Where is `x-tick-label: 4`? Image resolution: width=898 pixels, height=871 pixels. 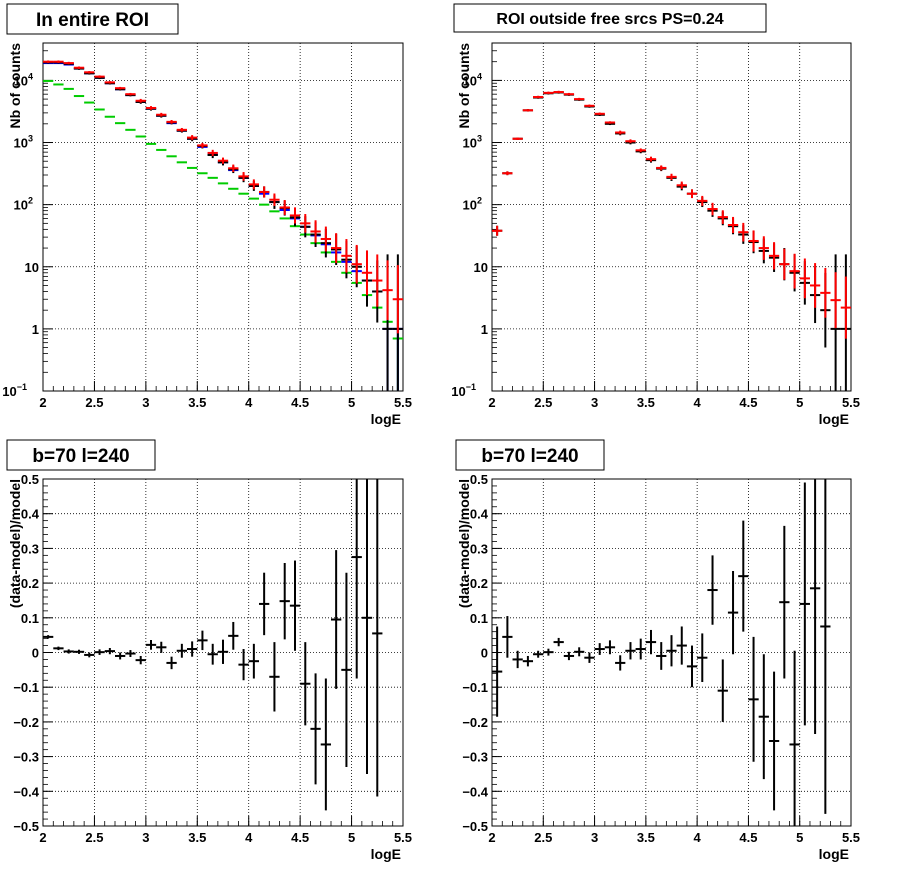
x-tick-label: 4 is located at coordinates (698, 402).